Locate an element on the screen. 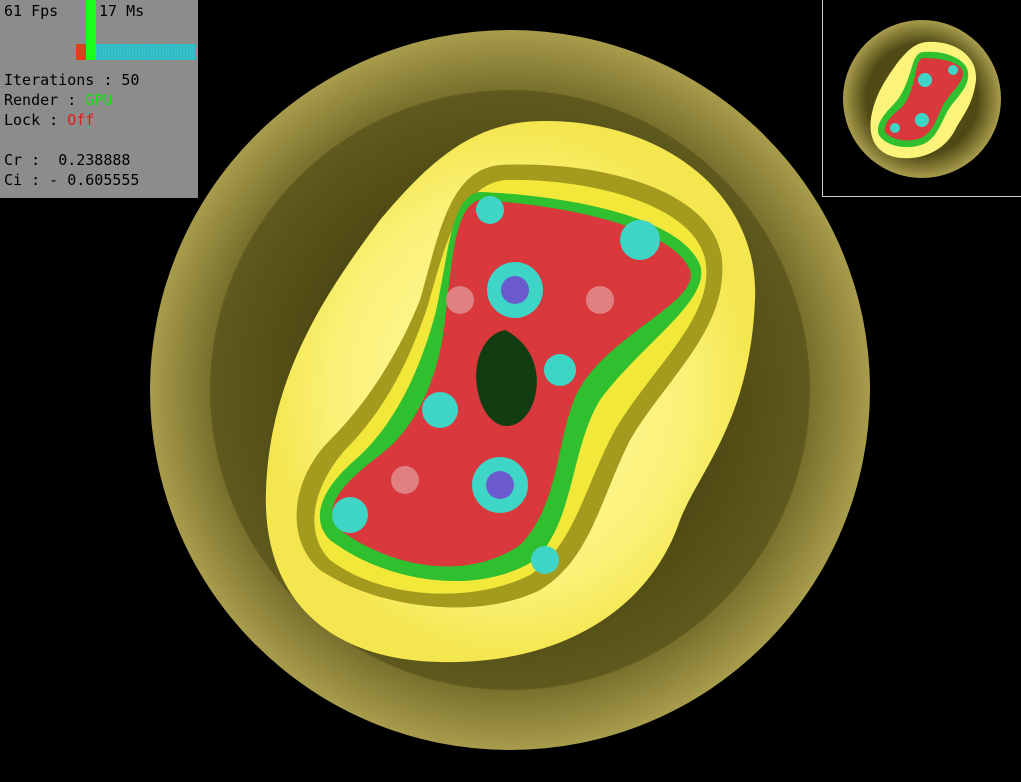 The image size is (1021, 782). cr-value: 0.238888 is located at coordinates (94, 160).